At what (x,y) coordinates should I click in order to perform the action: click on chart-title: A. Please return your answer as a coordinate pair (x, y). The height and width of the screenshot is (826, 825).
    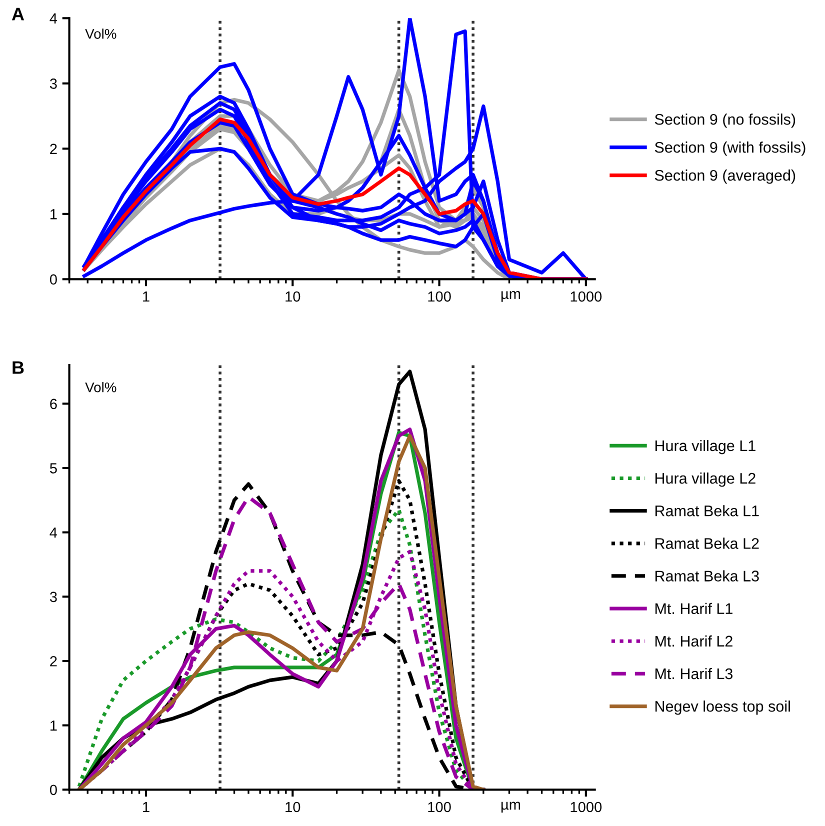
    Looking at the image, I should click on (18, 14).